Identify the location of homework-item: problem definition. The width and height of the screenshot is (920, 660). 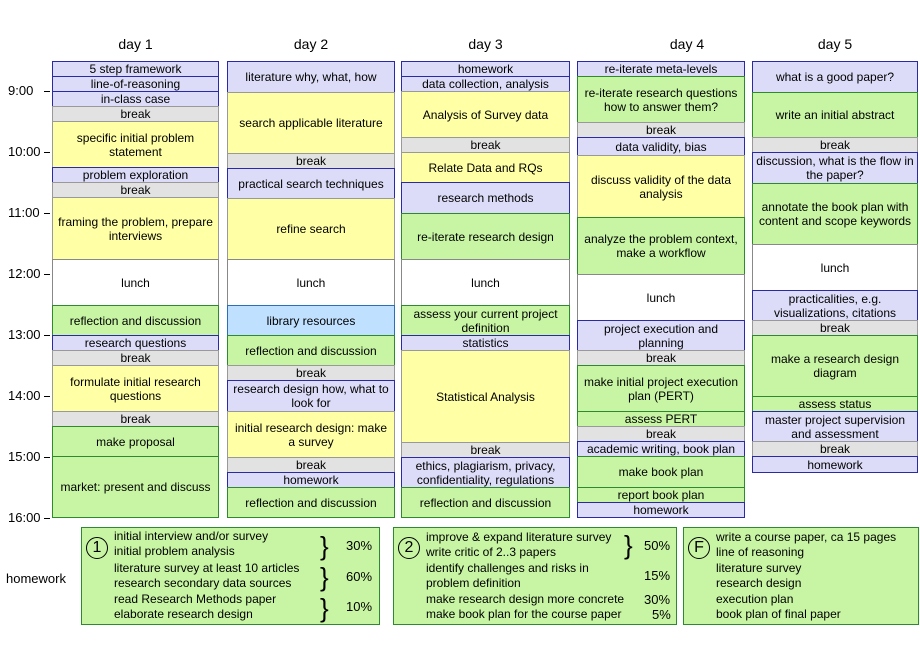
(473, 583).